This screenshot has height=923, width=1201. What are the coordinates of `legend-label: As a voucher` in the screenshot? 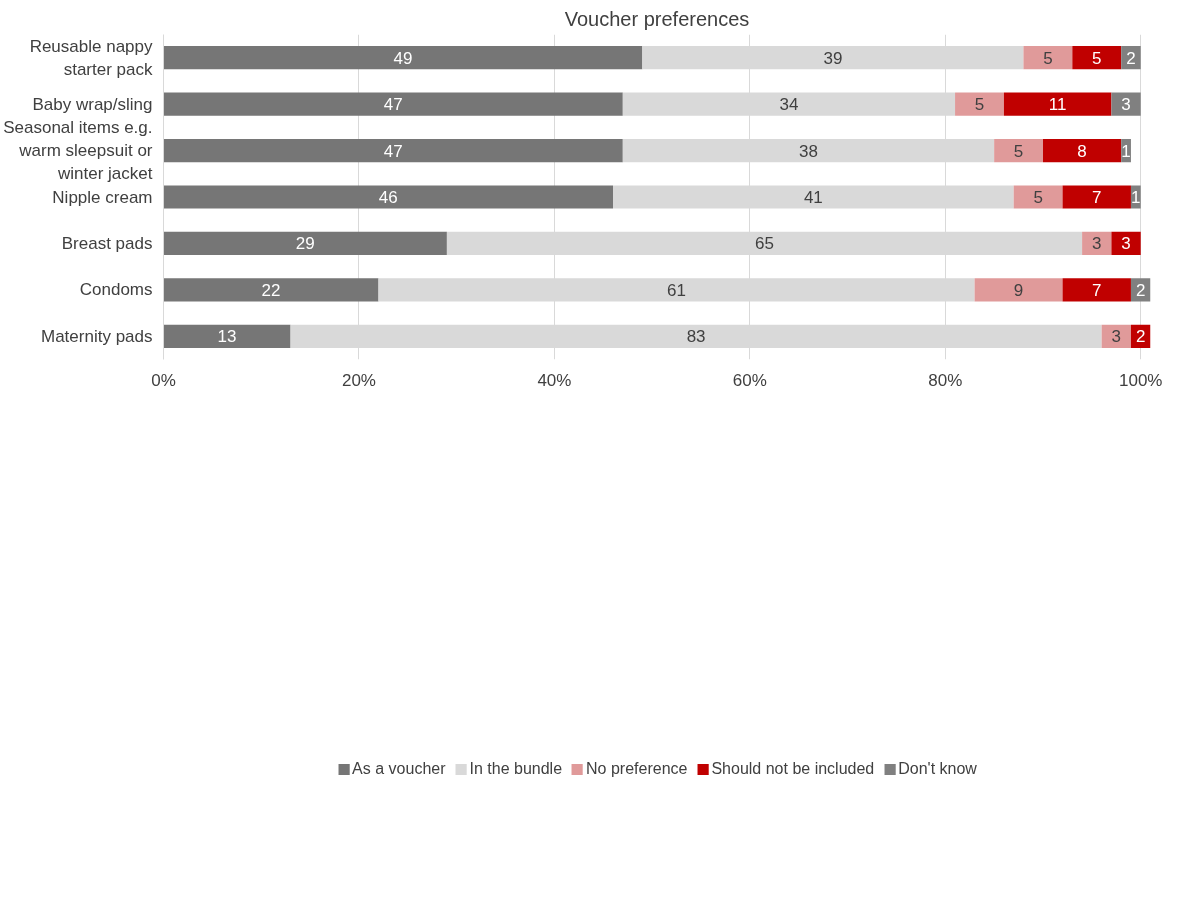 It's located at (399, 768).